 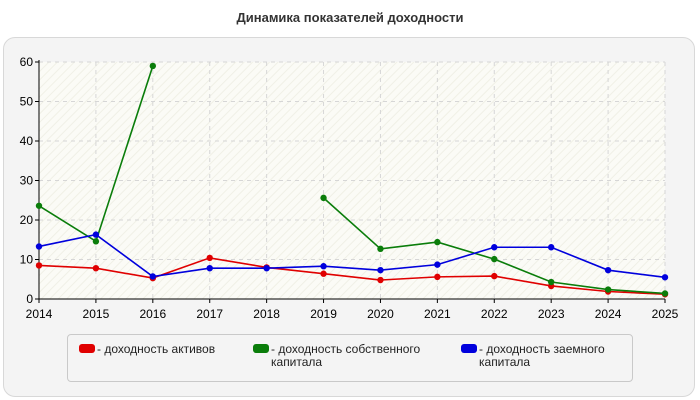 I want to click on x-tick-label: 2020, so click(x=380, y=314).